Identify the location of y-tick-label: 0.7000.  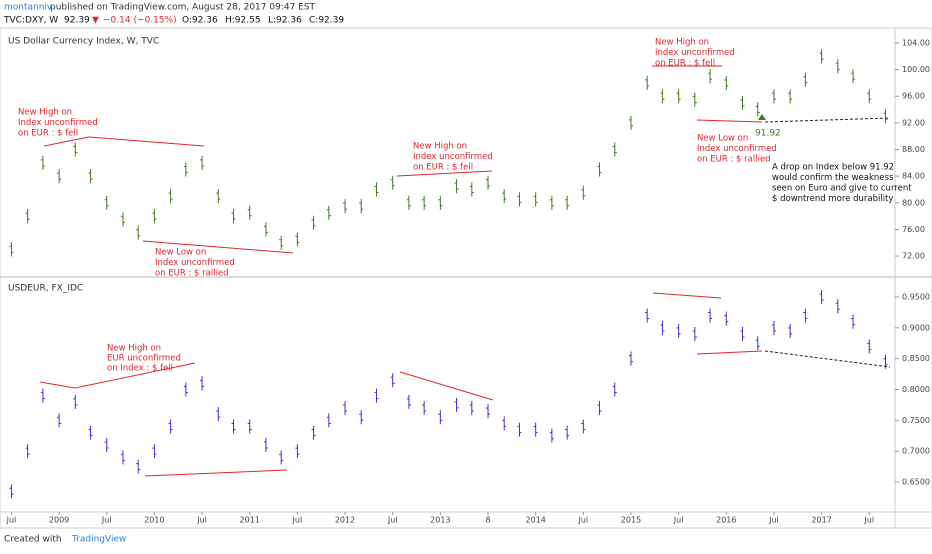
(916, 451).